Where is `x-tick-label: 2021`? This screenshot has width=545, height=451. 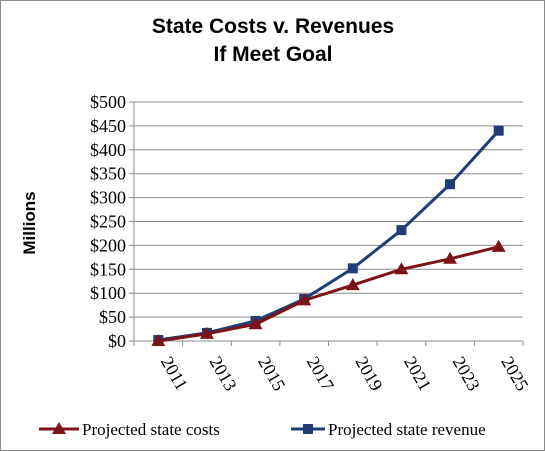
x-tick-label: 2021 is located at coordinates (417, 373).